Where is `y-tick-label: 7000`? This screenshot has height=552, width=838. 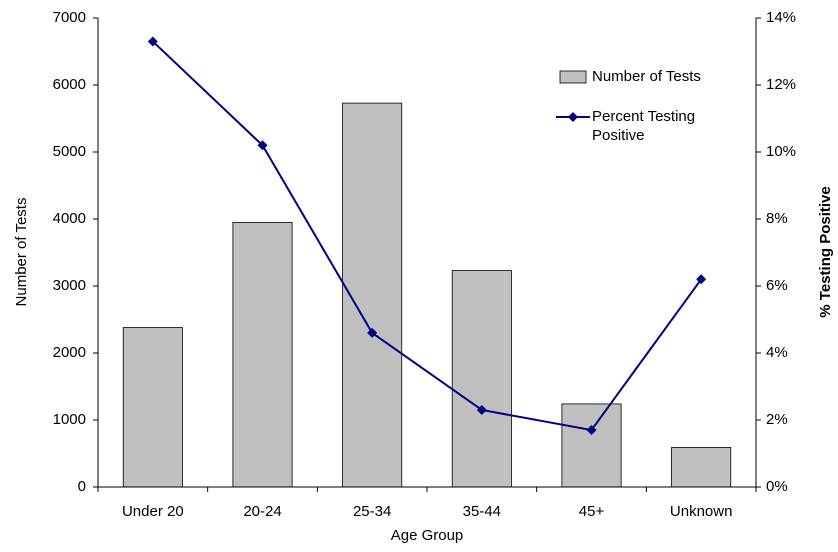
y-tick-label: 7000 is located at coordinates (69, 17).